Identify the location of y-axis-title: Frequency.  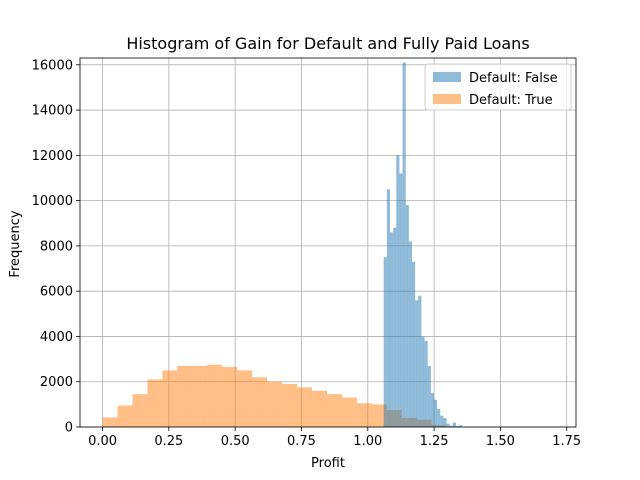
(15, 243).